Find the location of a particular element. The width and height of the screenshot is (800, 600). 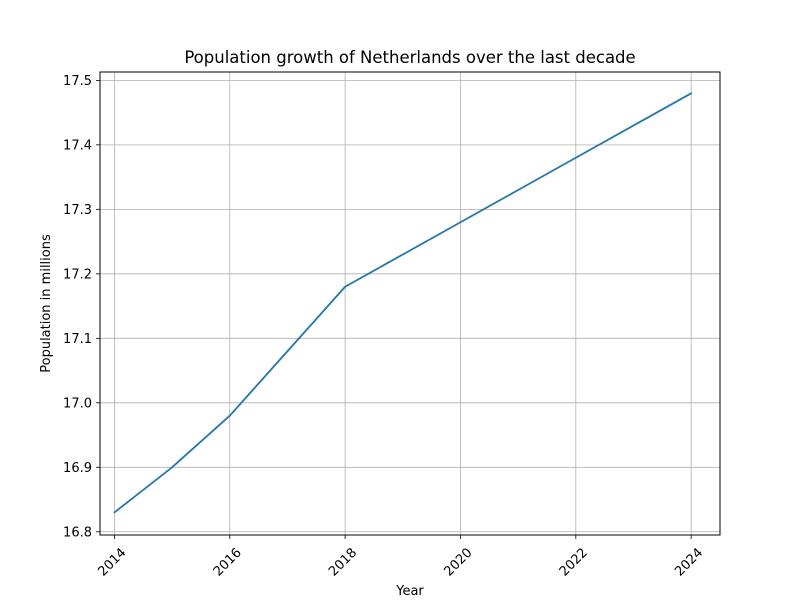

y-tick-label: 17.1 is located at coordinates (77, 339).